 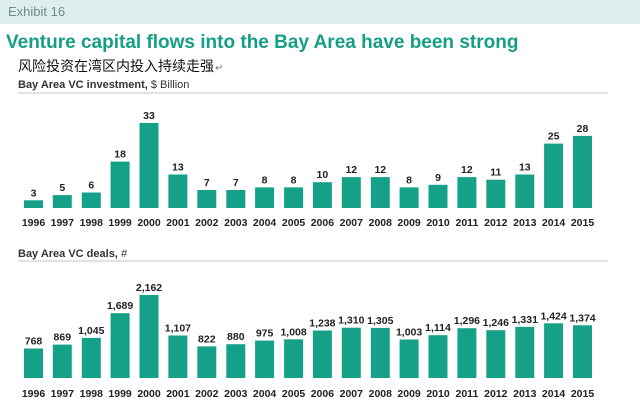 What do you see at coordinates (265, 223) in the screenshot?
I see `investment-x-tick-label: 2004` at bounding box center [265, 223].